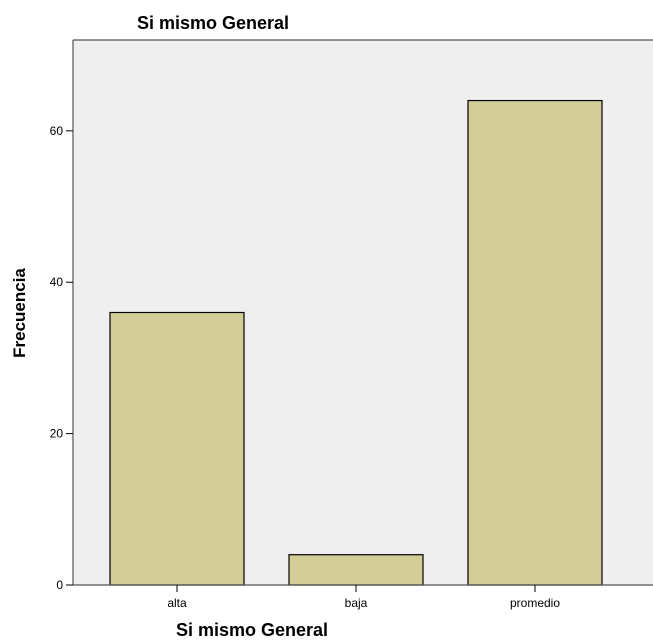  What do you see at coordinates (57, 131) in the screenshot?
I see `y-tick-label: 60` at bounding box center [57, 131].